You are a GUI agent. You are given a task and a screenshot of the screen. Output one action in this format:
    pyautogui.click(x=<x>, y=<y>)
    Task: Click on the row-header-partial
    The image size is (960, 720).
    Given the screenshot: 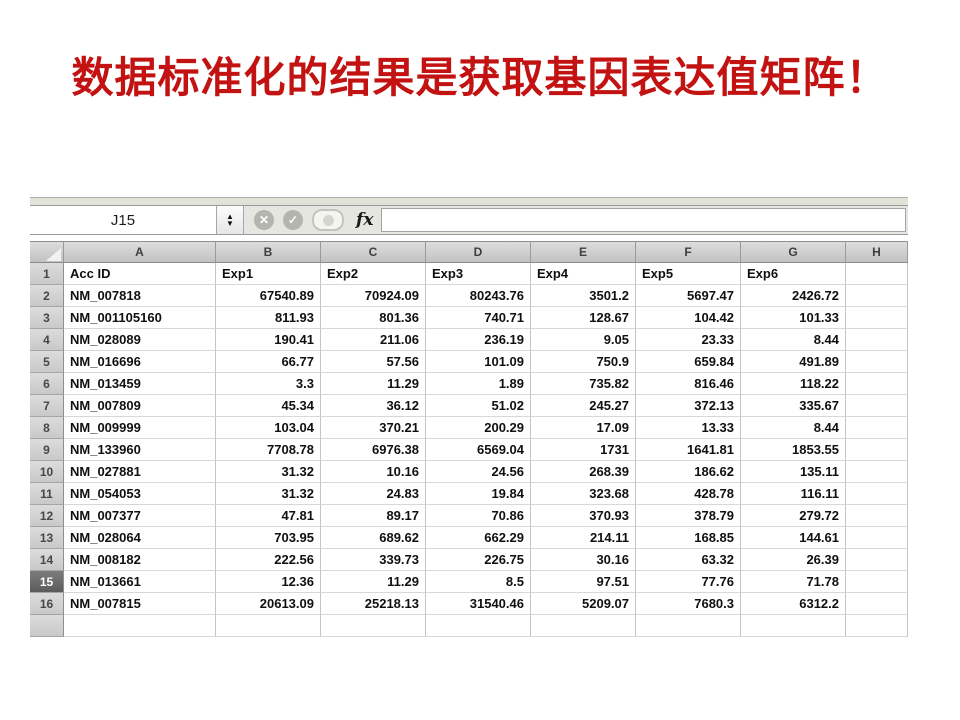 What is the action you would take?
    pyautogui.click(x=47, y=626)
    